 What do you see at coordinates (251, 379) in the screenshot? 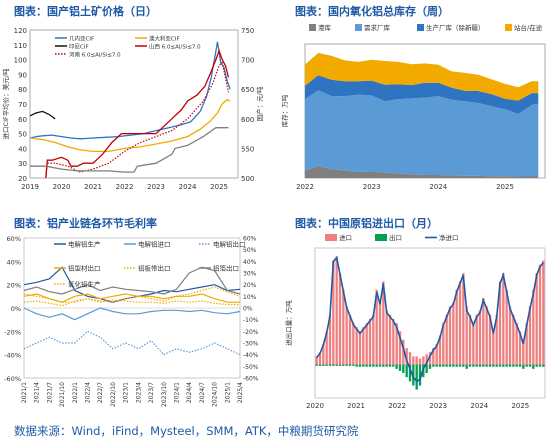
I see `y2-tick-label: -60%` at bounding box center [251, 379].